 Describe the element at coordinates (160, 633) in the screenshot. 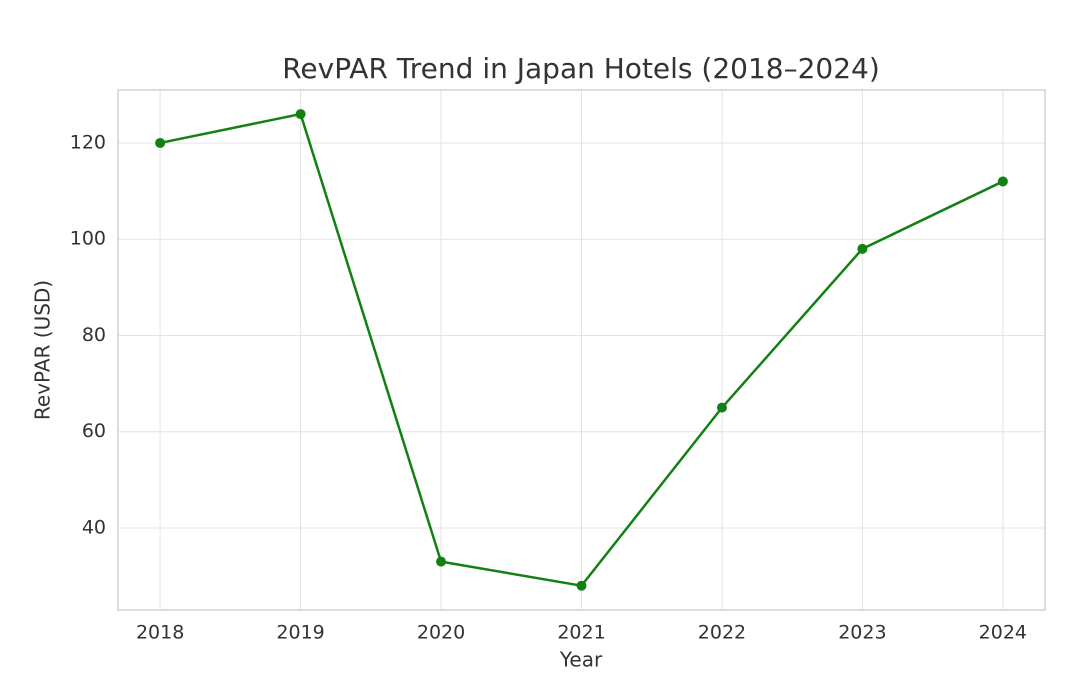

I see `x-tick-label: 2018` at that location.